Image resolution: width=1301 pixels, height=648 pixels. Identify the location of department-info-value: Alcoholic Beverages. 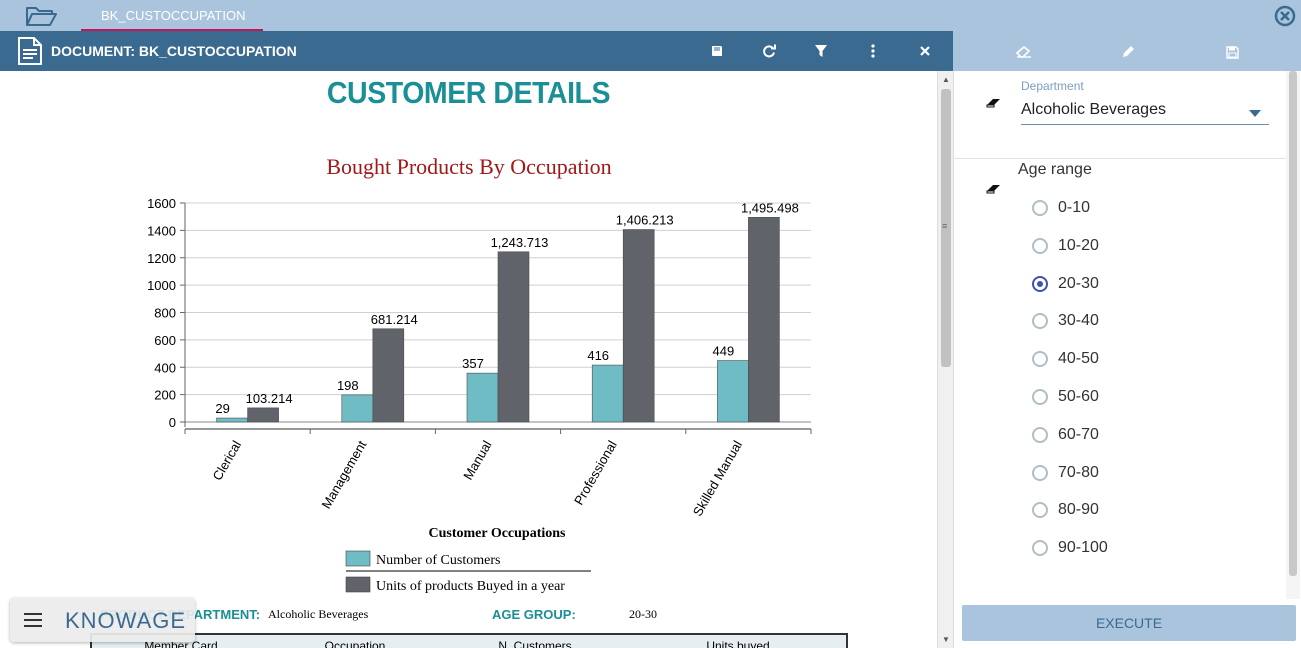
(318, 614).